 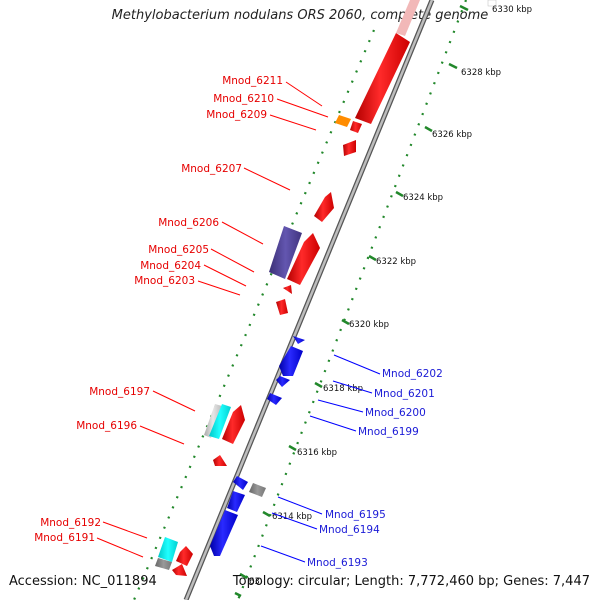 I want to click on gene-label: Mnod_6203, so click(x=164, y=281).